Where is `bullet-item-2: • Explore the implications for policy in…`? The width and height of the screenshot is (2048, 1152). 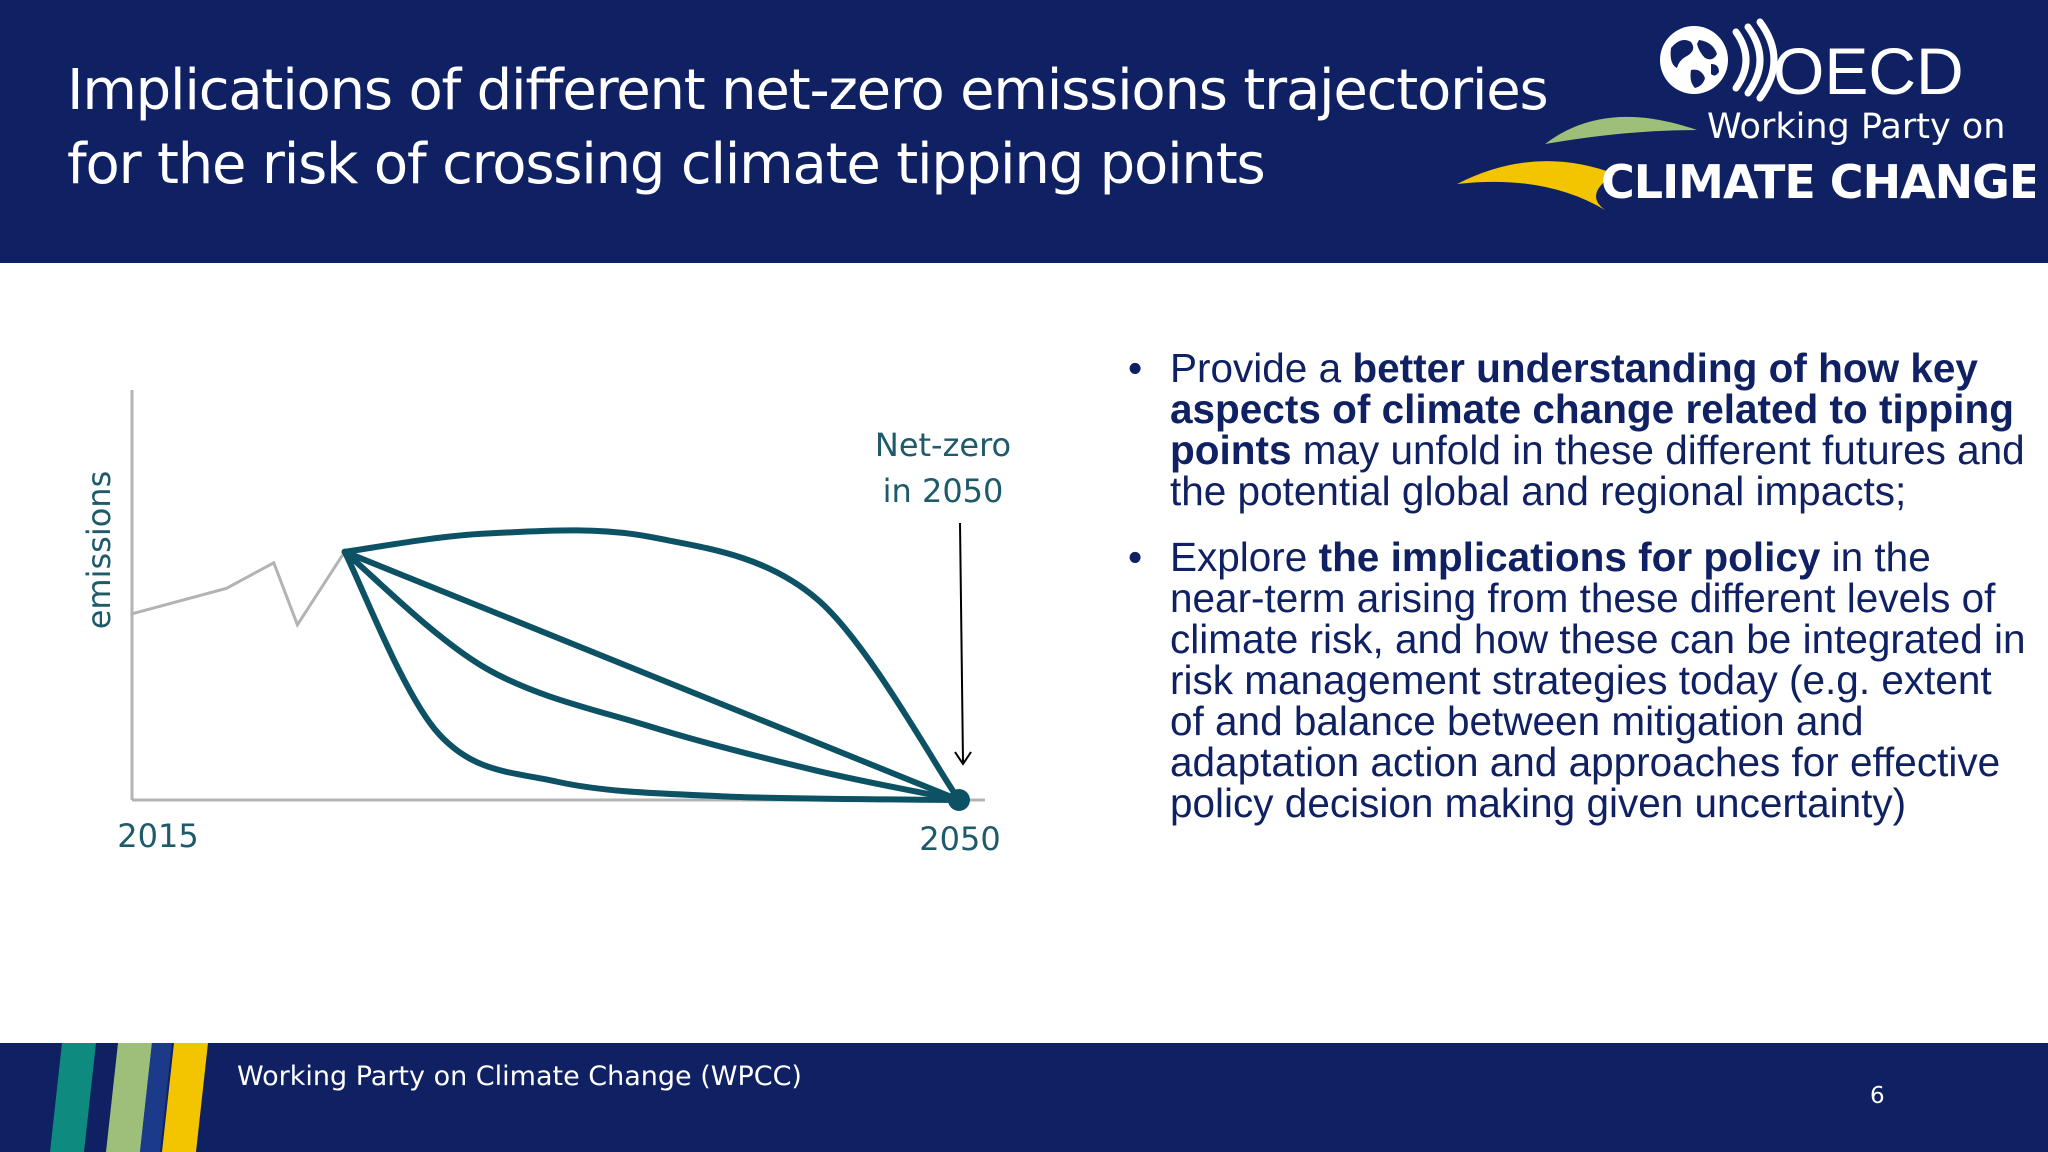 bullet-item-2: • Explore the implications for policy in… is located at coordinates (1578, 680).